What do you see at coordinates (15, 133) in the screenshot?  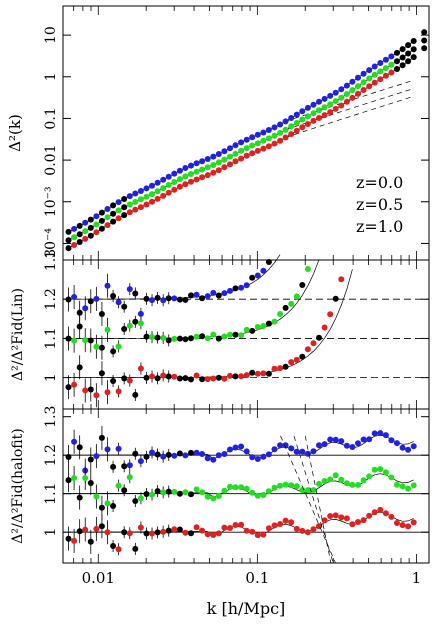 I see `y-axis-label: Δ²(k)` at bounding box center [15, 133].